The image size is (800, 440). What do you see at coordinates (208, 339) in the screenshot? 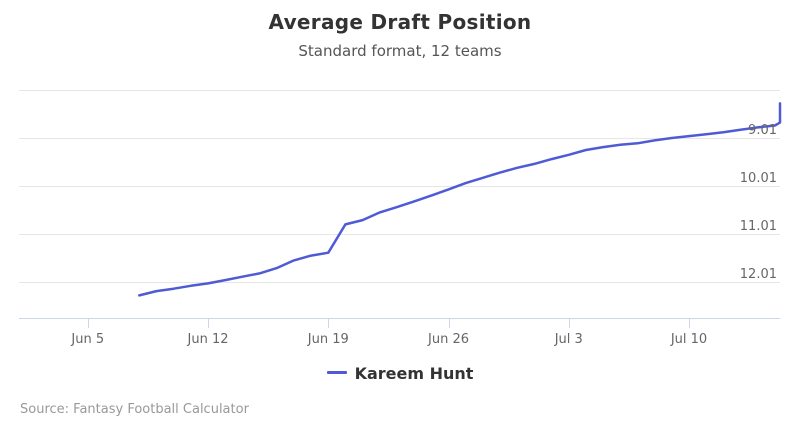
I see `x-tick-label: Jun 12` at bounding box center [208, 339].